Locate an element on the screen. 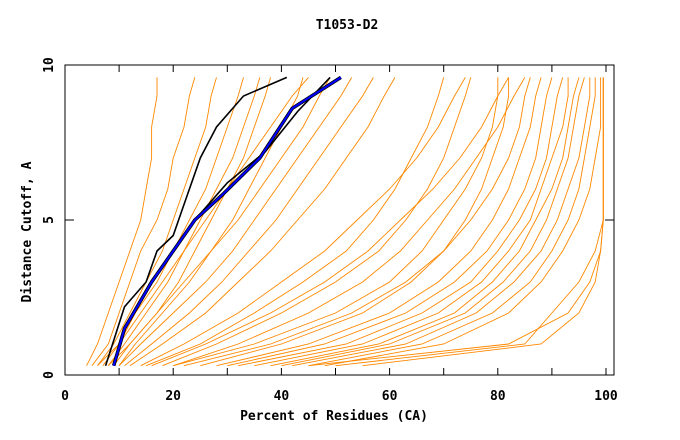 Image resolution: width=680 pixels, height=440 pixels. chart-title: T1053-D2 is located at coordinates (347, 25).